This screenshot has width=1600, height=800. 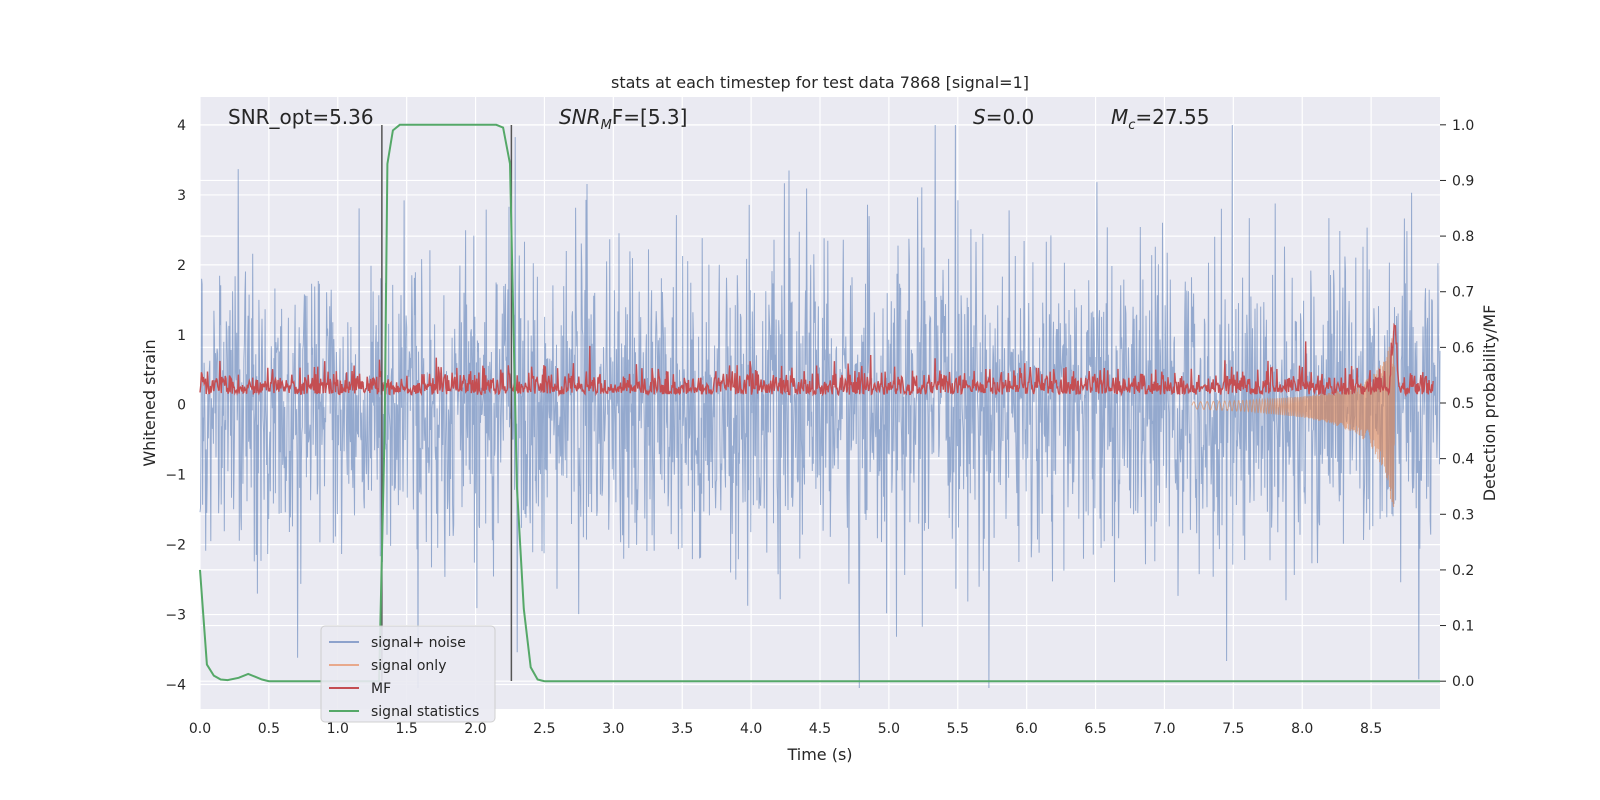 What do you see at coordinates (301, 117) in the screenshot?
I see `annotation-snr-opt: SNR_opt=5.36` at bounding box center [301, 117].